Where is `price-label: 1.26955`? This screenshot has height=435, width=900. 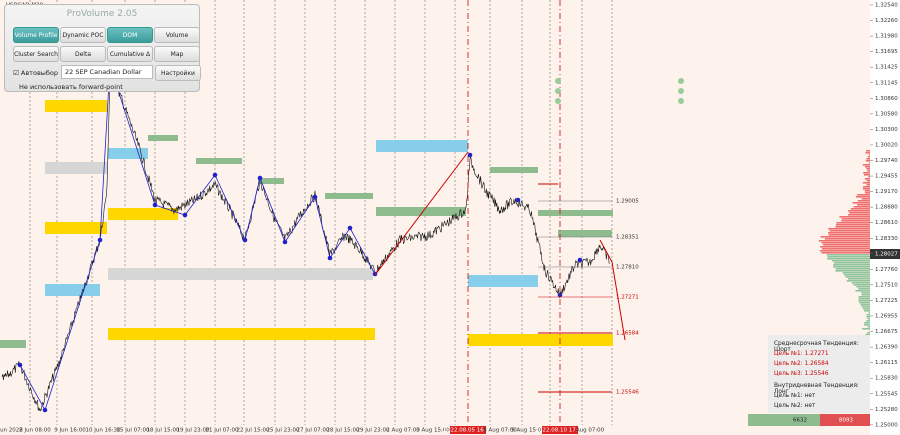 price-label: 1.26955 is located at coordinates (886, 317).